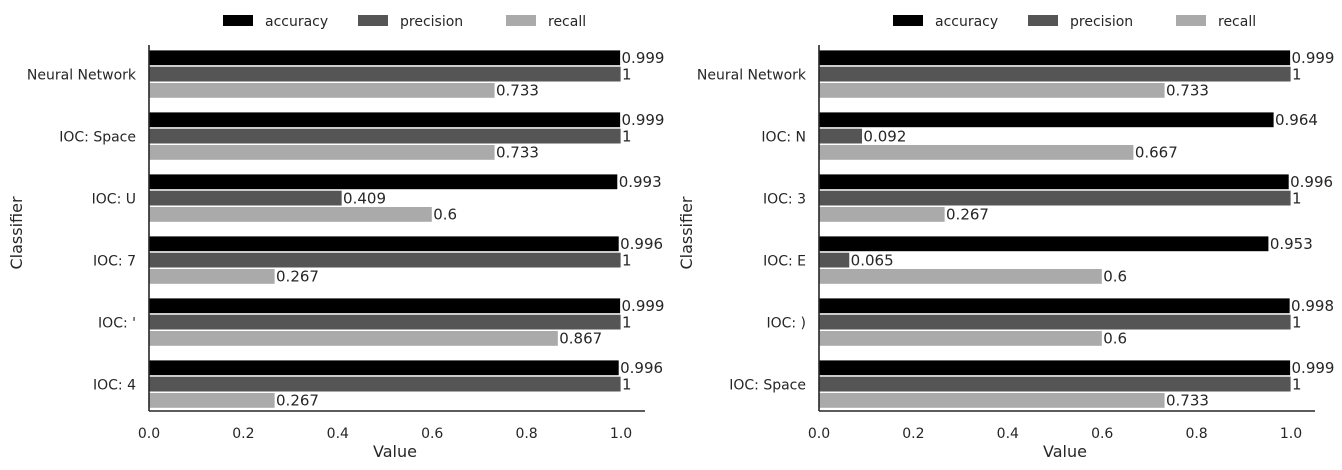 This screenshot has width=1342, height=470. I want to click on data-label-recall: 0.867, so click(580, 339).